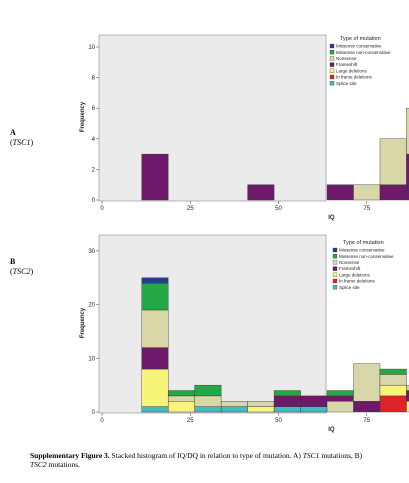  I want to click on panel-b-gene: TSC2, so click(21, 271).